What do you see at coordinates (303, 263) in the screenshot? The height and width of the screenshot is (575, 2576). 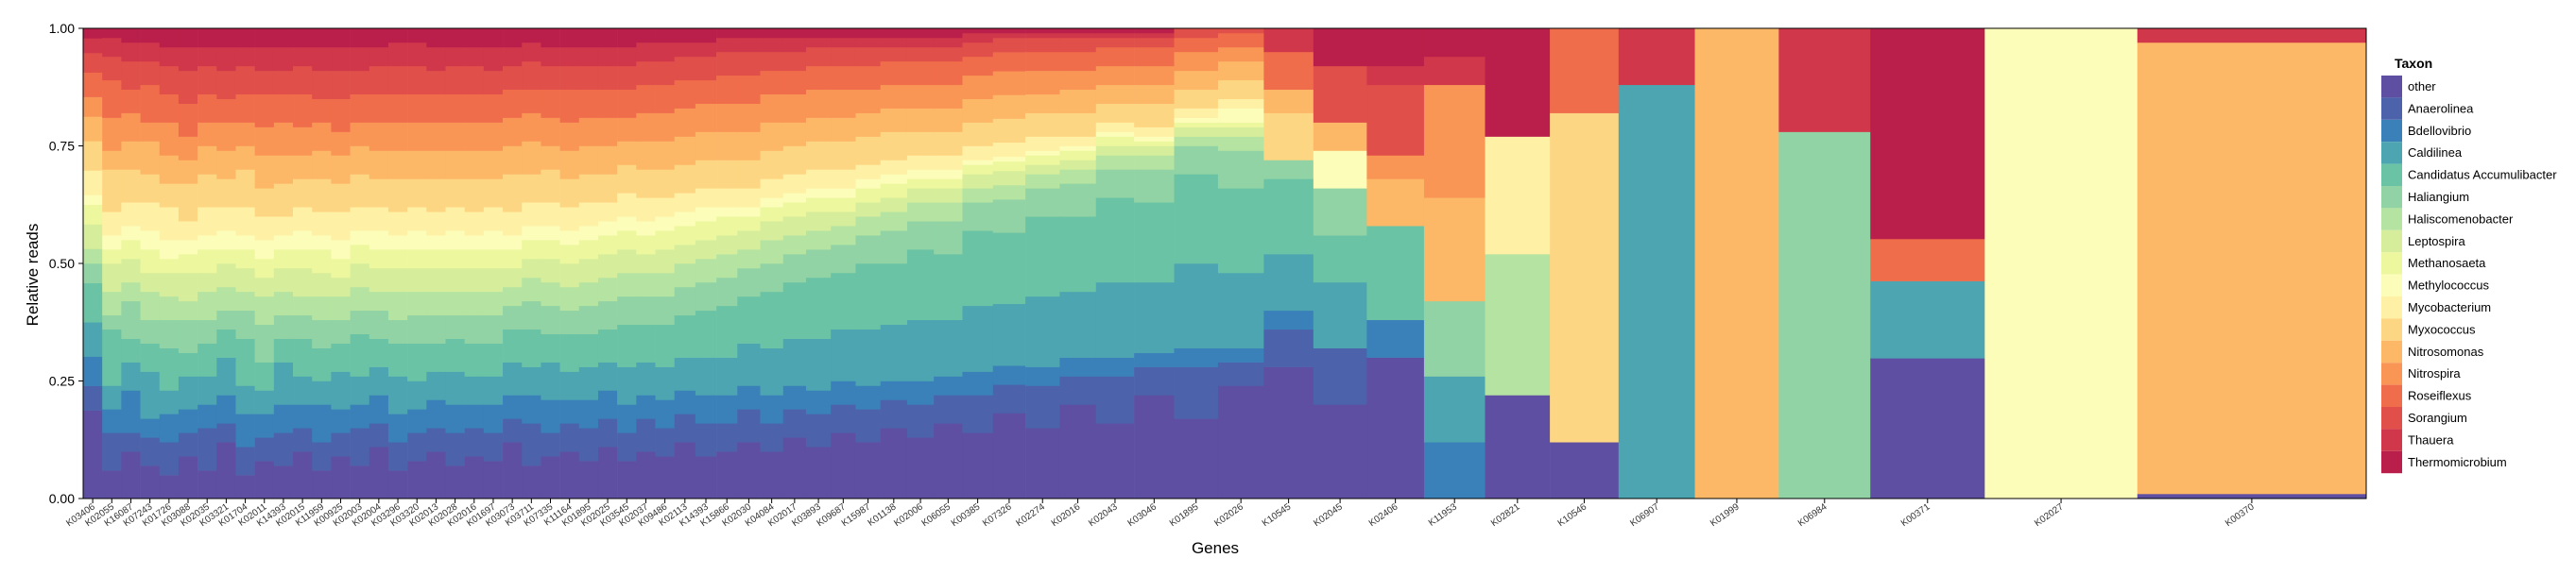 I see `bar-k02015` at bounding box center [303, 263].